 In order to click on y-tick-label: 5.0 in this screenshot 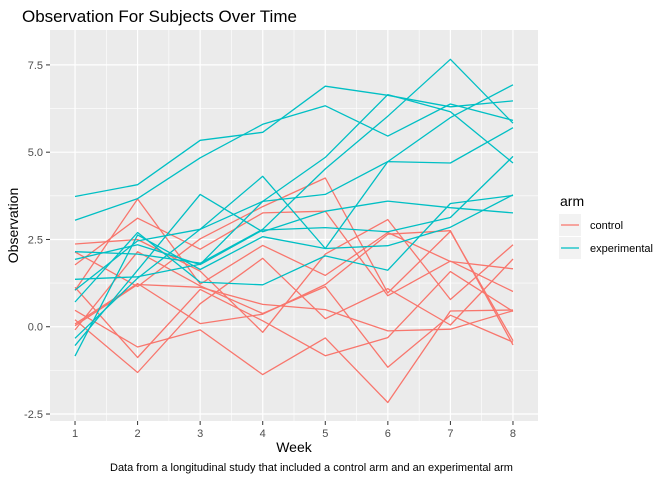, I will do `click(35, 153)`.